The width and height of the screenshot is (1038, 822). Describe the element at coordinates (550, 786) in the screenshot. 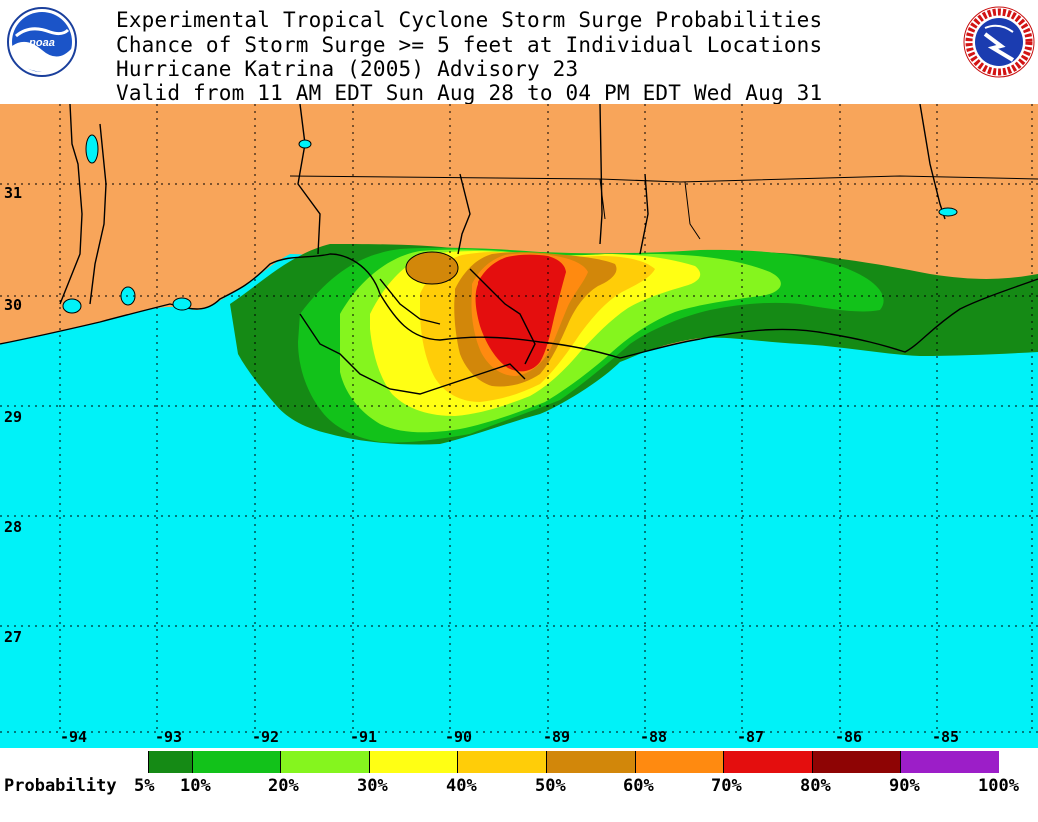

I see `legend-label-50: 50%` at that location.